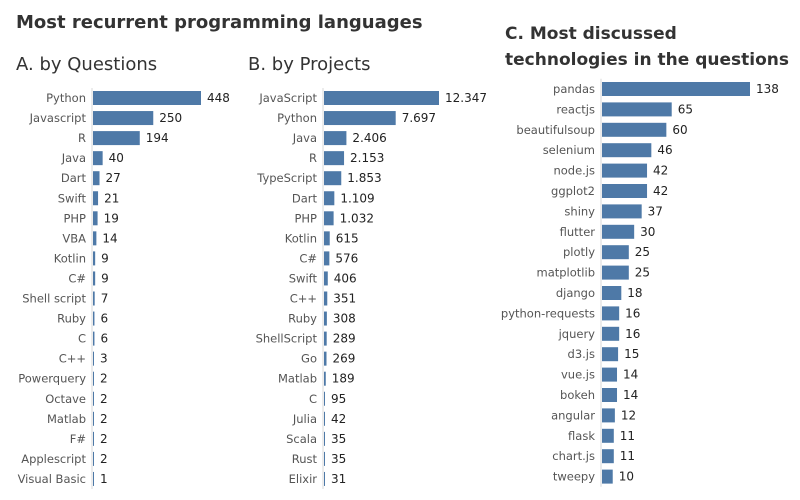 This screenshot has width=800, height=500. Describe the element at coordinates (82, 138) in the screenshot. I see `category-label: R` at that location.